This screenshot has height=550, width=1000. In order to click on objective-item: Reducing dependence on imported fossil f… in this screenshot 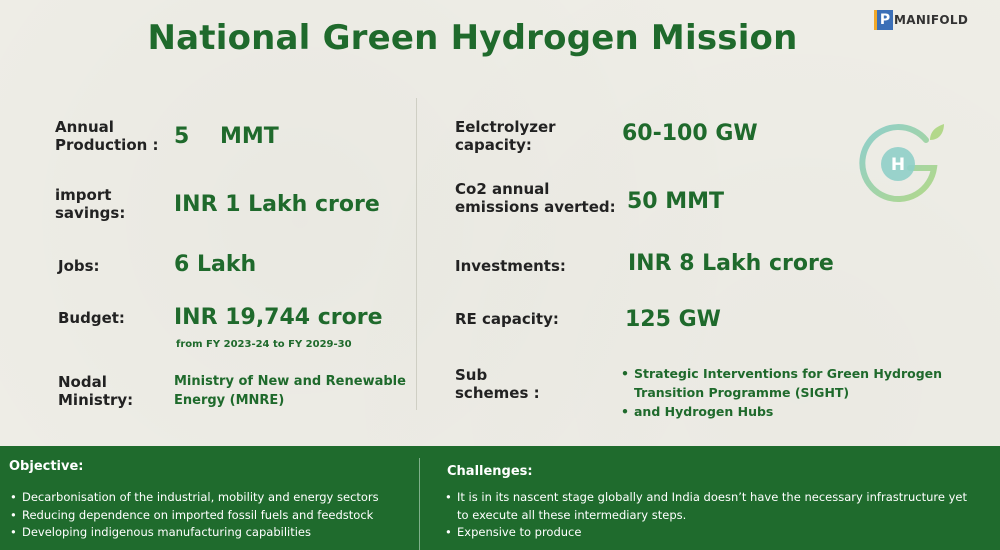, I will do `click(208, 516)`.